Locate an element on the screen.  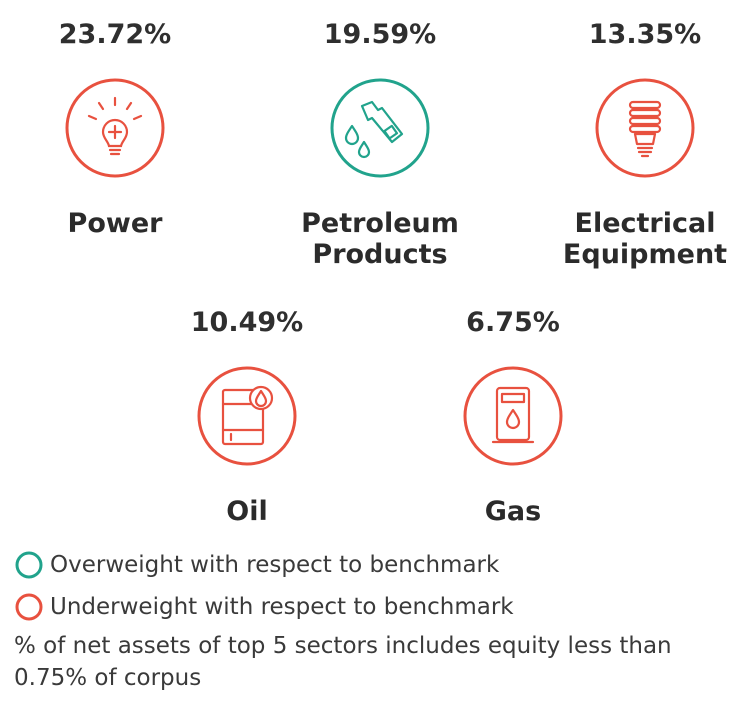
sector-petroleum-products: 19.59% Petroleum Products is located at coordinates (380, 144).